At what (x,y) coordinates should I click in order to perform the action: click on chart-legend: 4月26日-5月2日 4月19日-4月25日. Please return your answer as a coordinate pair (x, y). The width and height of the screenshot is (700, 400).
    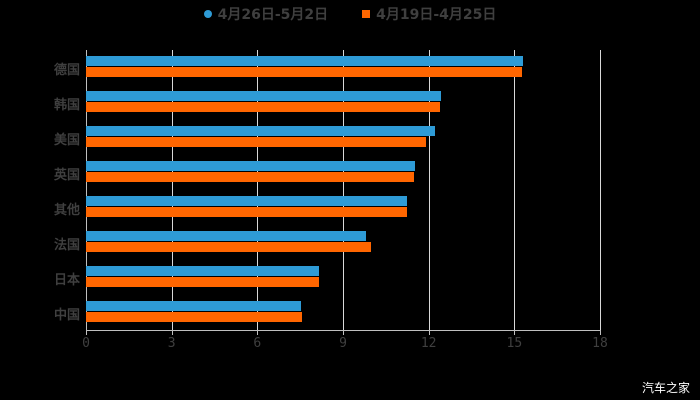
    Looking at the image, I should click on (350, 14).